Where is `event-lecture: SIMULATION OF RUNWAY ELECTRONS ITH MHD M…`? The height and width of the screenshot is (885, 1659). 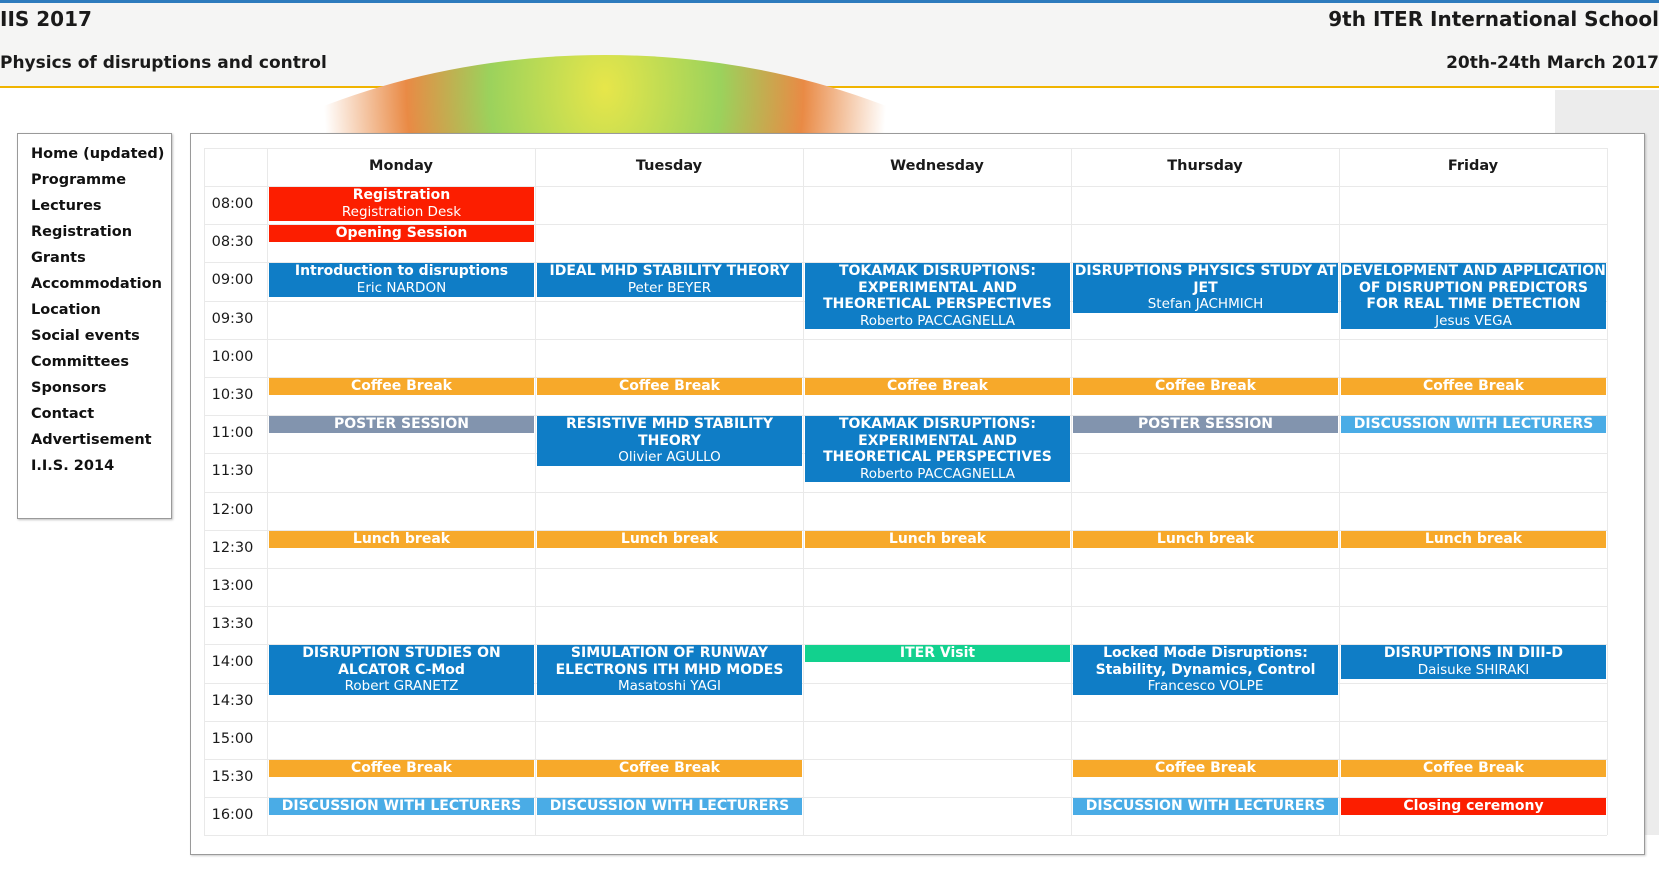 event-lecture: SIMULATION OF RUNWAY ELECTRONS ITH MHD M… is located at coordinates (669, 670).